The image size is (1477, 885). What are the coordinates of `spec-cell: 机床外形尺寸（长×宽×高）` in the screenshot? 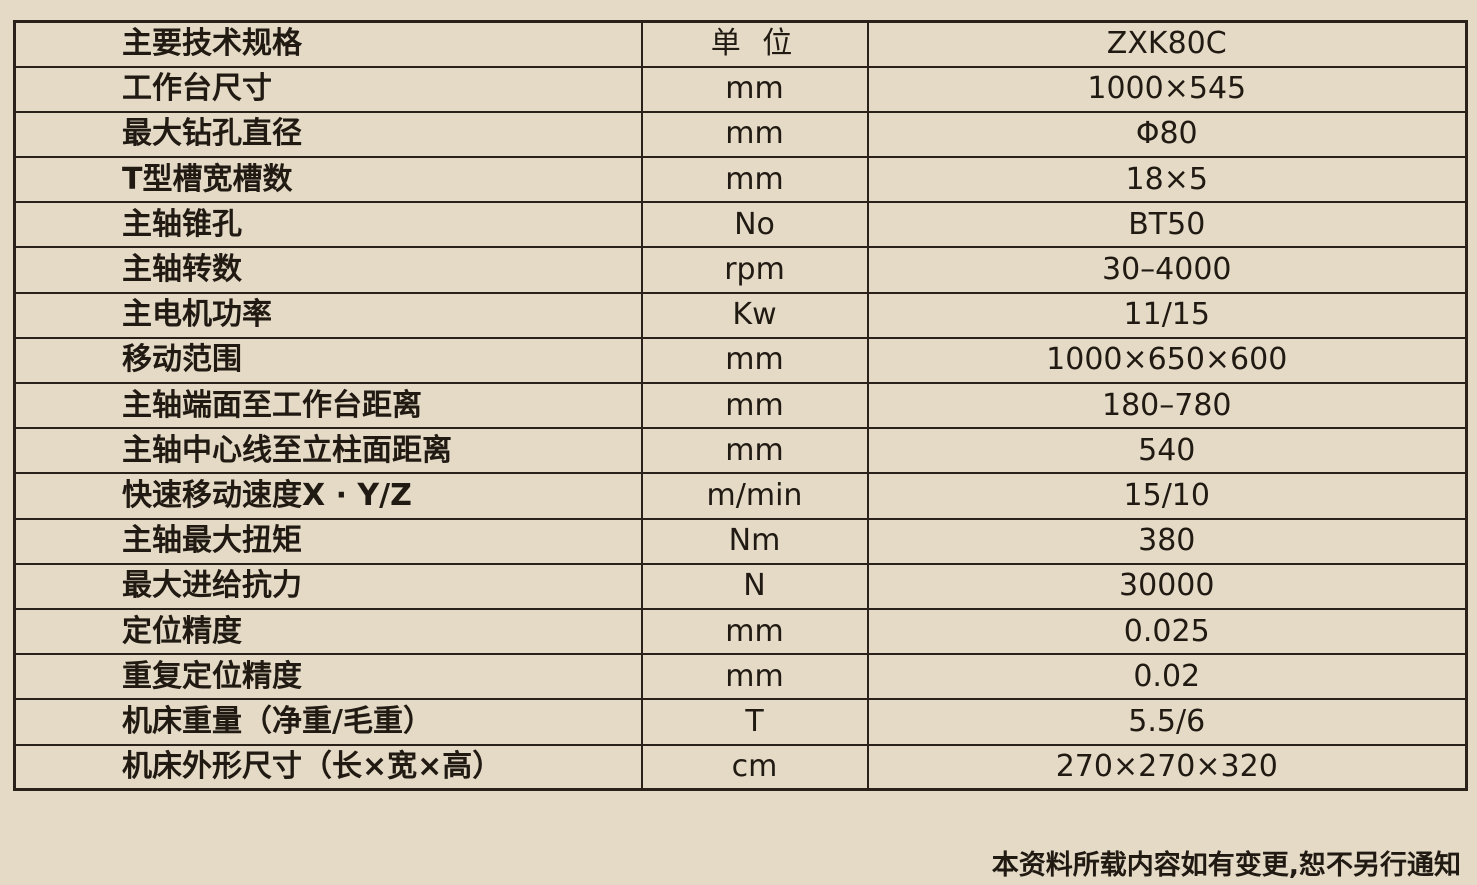 It's located at (328, 767).